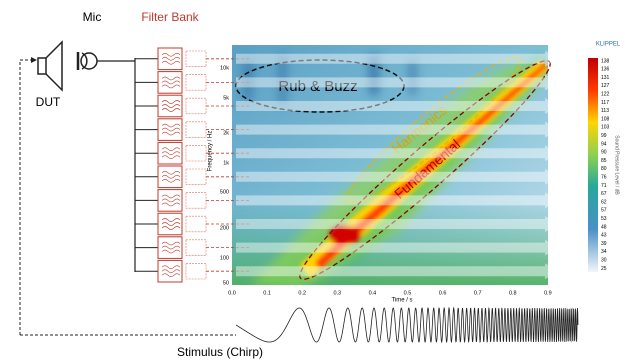 This screenshot has height=363, width=625. What do you see at coordinates (513, 293) in the screenshot?
I see `x-tick-label: 0.8` at bounding box center [513, 293].